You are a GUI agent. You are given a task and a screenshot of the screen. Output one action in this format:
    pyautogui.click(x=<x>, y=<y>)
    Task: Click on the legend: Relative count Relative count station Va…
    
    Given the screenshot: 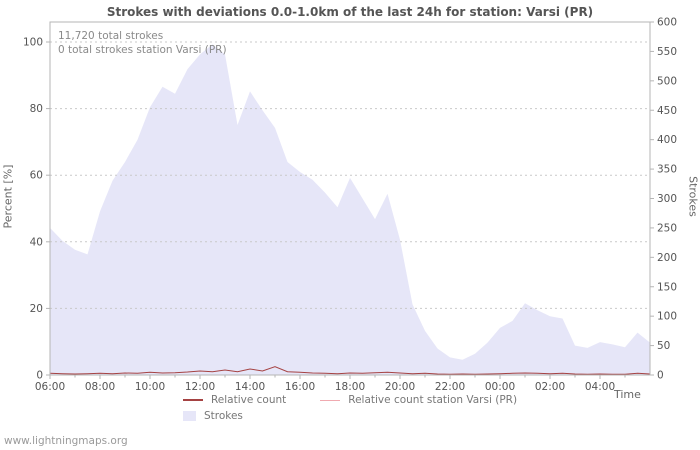 What is the action you would take?
    pyautogui.click(x=350, y=408)
    